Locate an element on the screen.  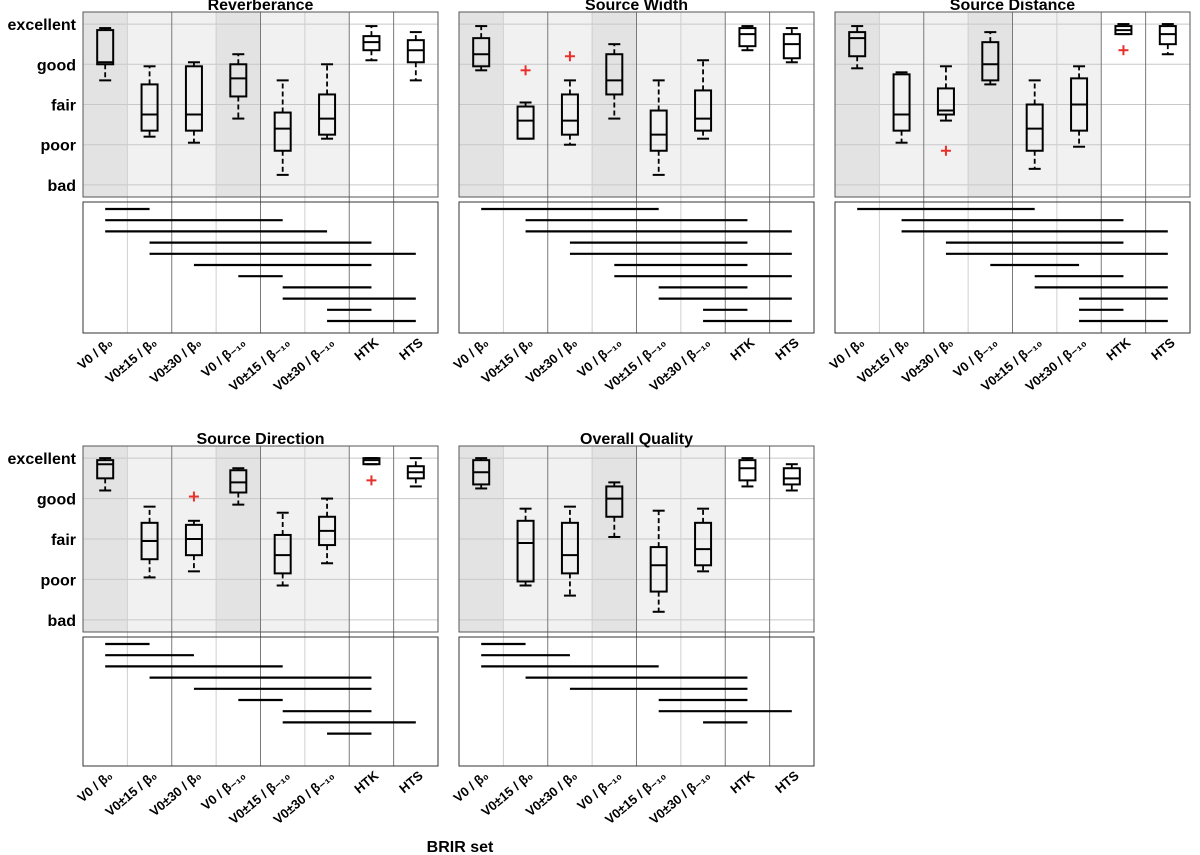
panel-title: Source Distance is located at coordinates (1012, 7).